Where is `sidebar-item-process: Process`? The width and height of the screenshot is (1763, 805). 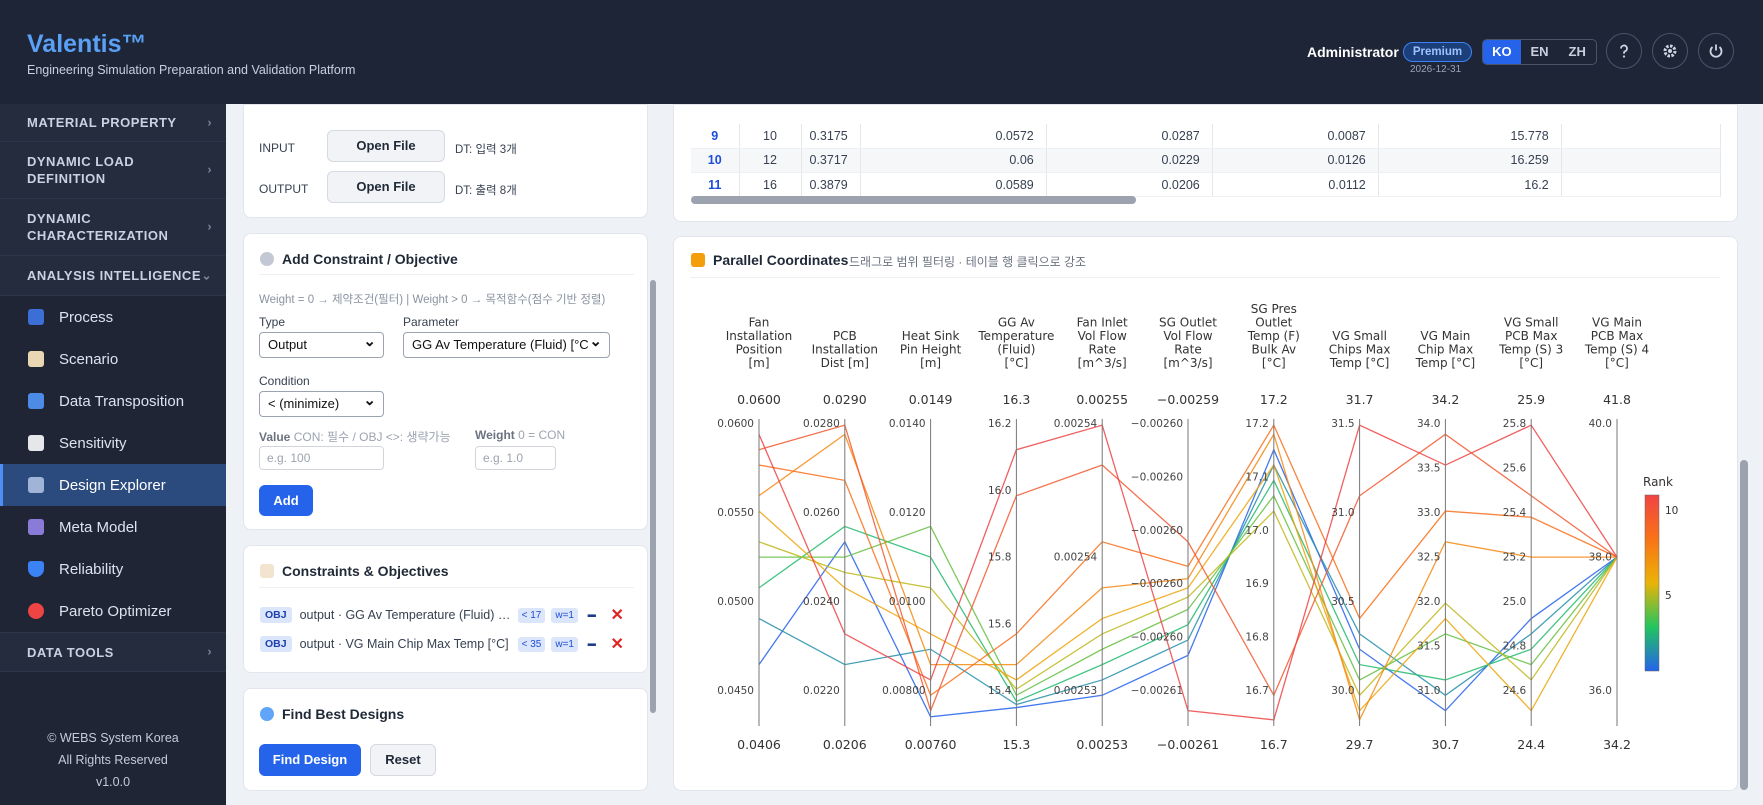
sidebar-item-process: Process is located at coordinates (113, 317).